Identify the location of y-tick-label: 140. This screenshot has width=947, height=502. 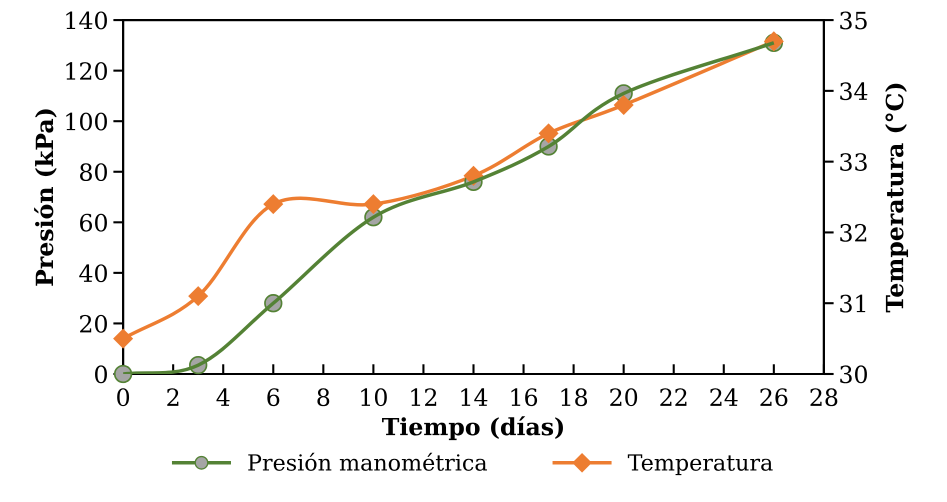
(86, 21).